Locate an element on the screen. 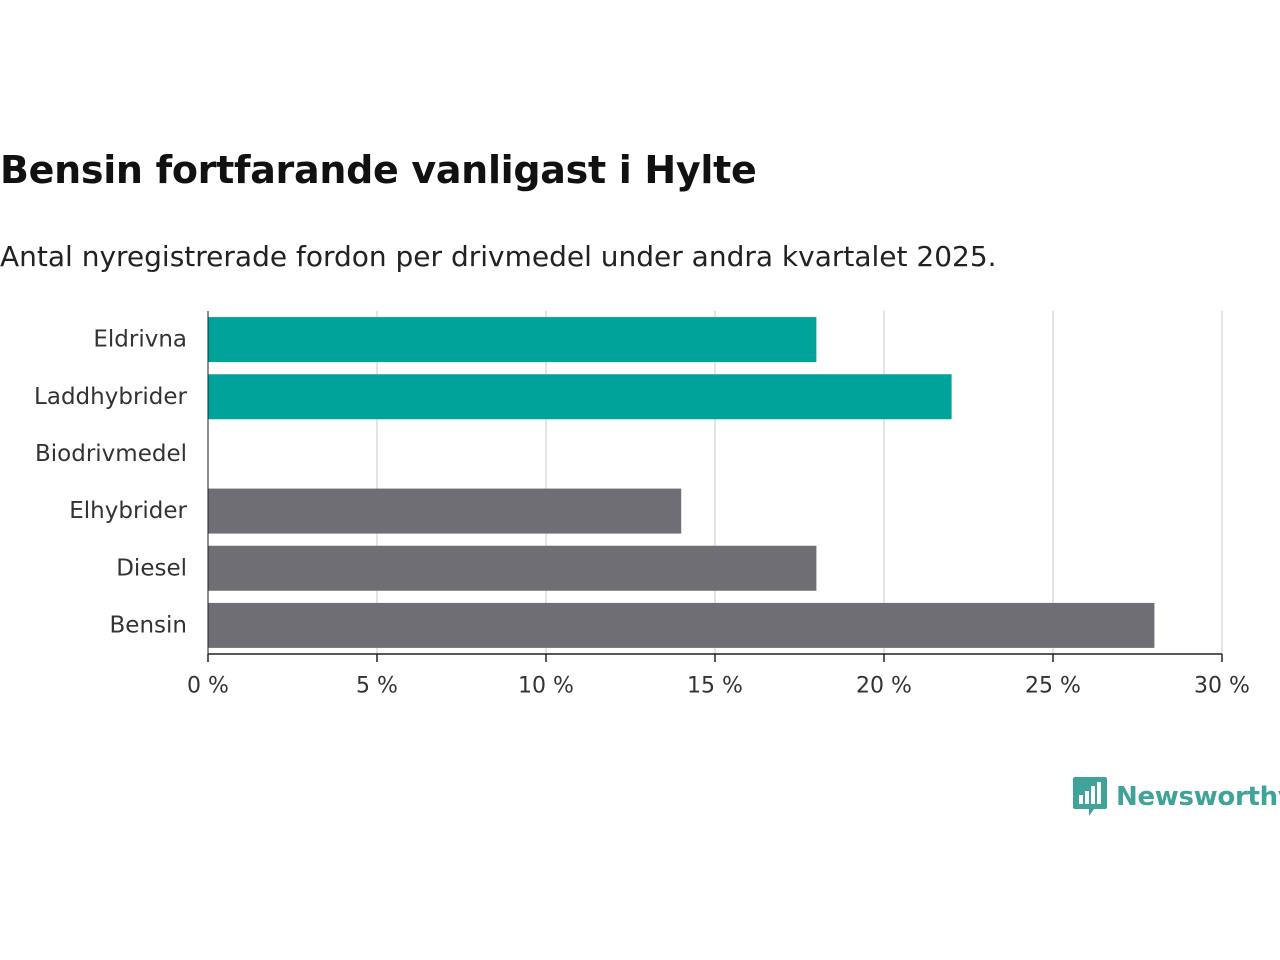 This screenshot has height=960, width=1280. category-label: Diesel is located at coordinates (151, 568).